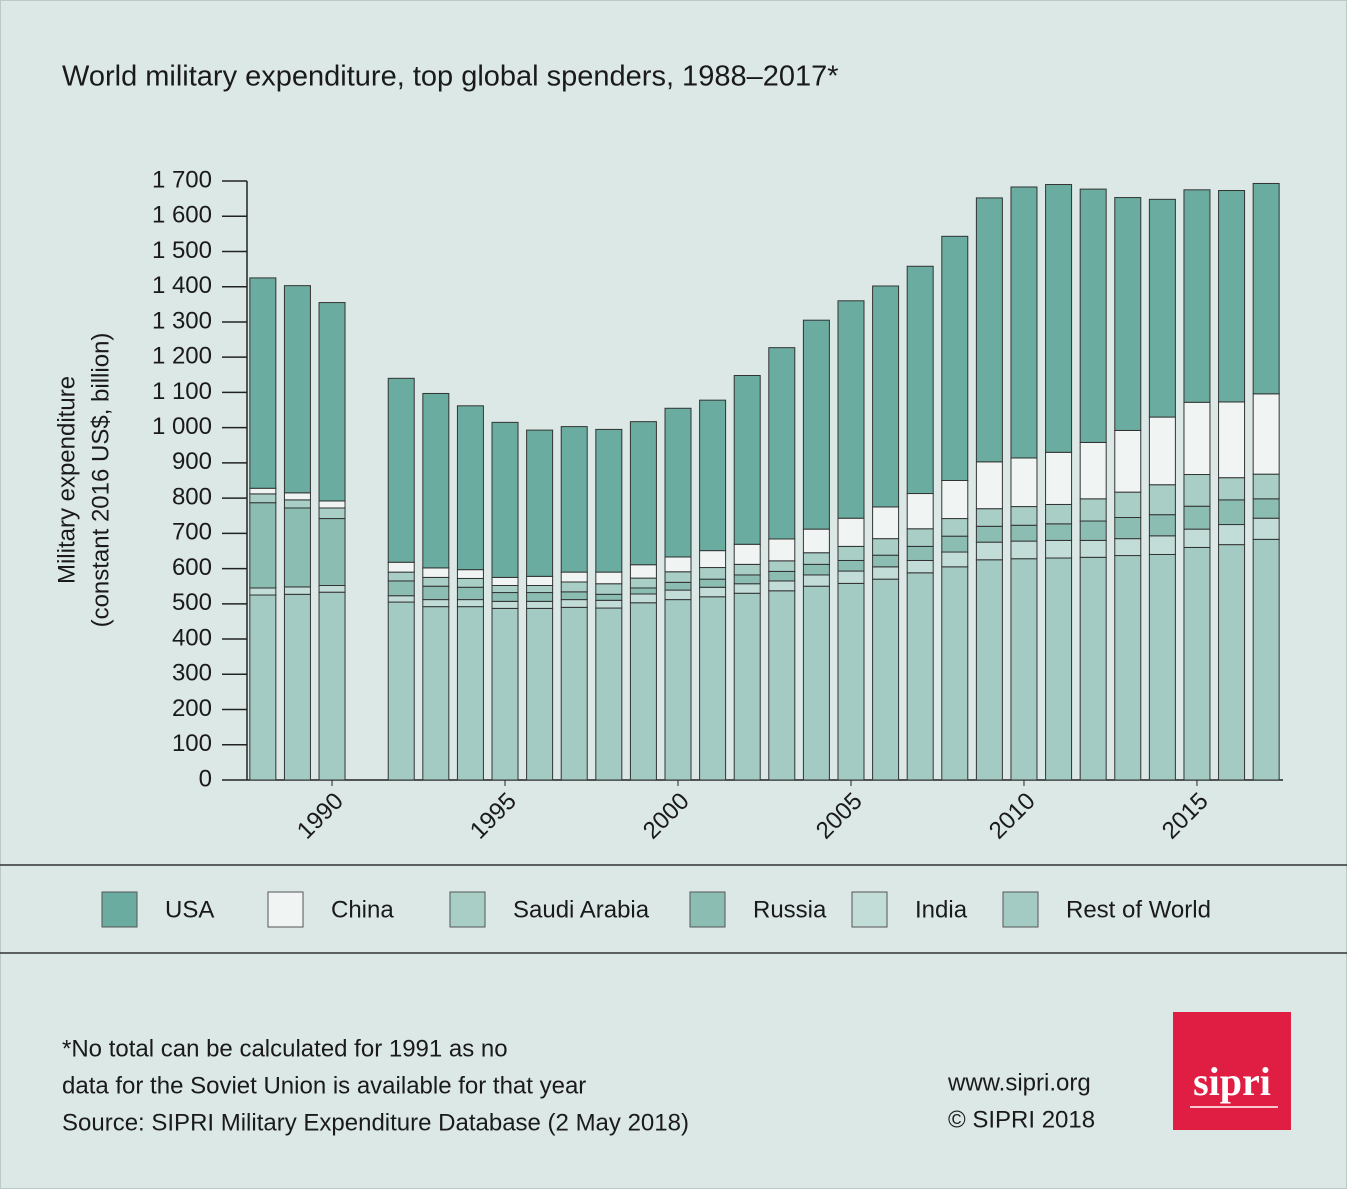  Describe the element at coordinates (941, 909) in the screenshot. I see `legend-label: India` at that location.